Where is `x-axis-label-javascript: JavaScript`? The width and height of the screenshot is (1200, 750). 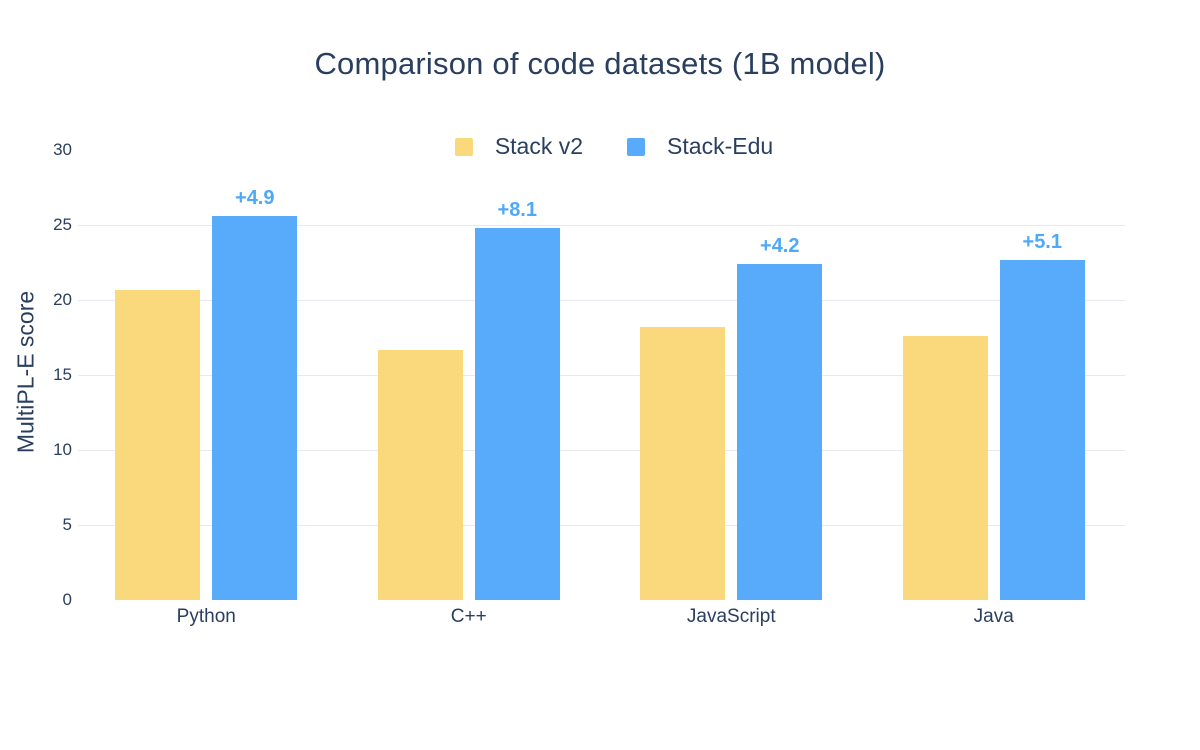 x-axis-label-javascript: JavaScript is located at coordinates (731, 616).